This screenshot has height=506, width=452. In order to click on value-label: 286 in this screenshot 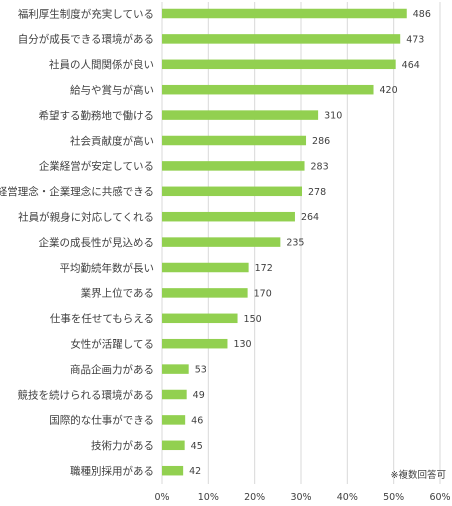, I will do `click(321, 141)`.